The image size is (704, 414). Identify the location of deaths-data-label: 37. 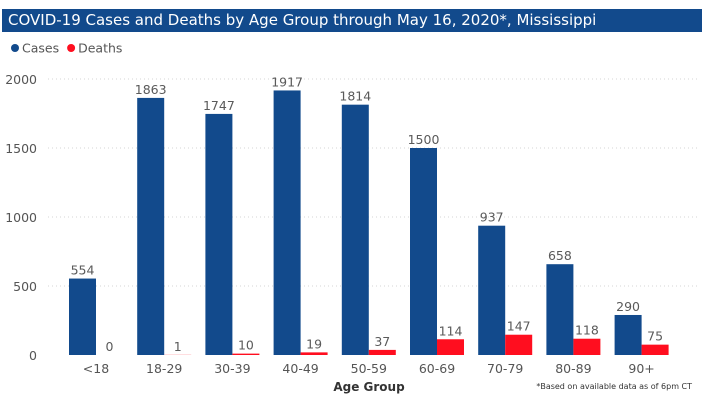
(382, 341).